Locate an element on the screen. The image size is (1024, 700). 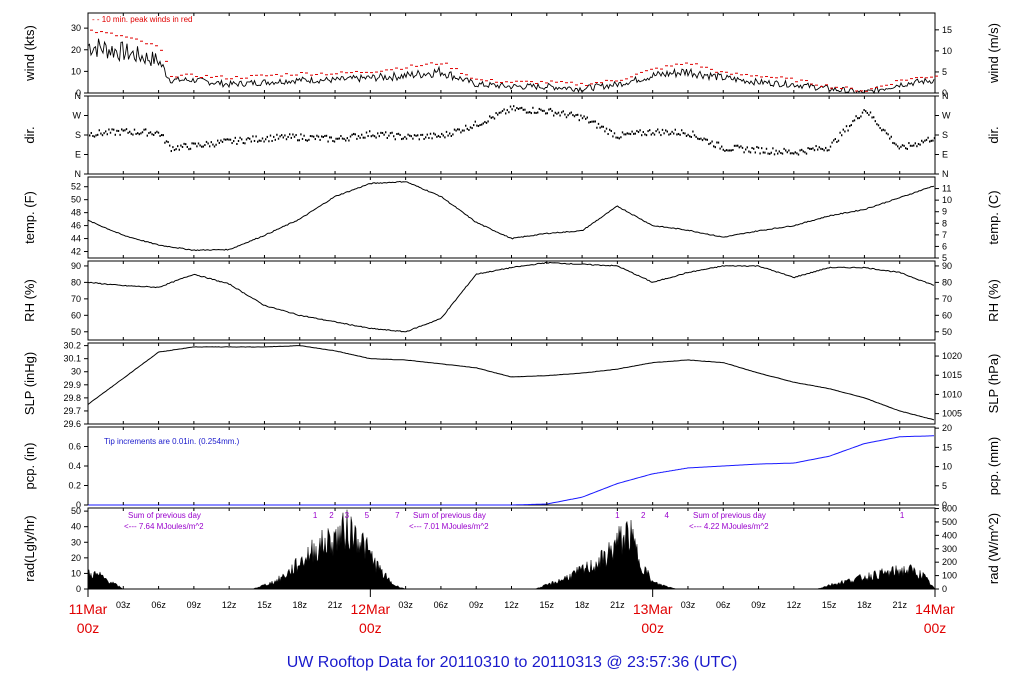
x-tick-label: 18z is located at coordinates (582, 605).